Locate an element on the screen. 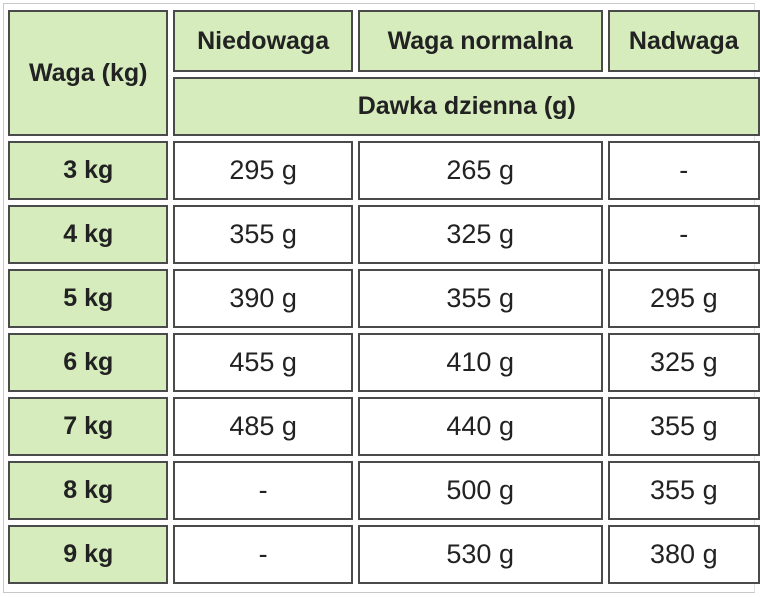  table-row: 9 kg -530 g 380 g is located at coordinates (384, 554).